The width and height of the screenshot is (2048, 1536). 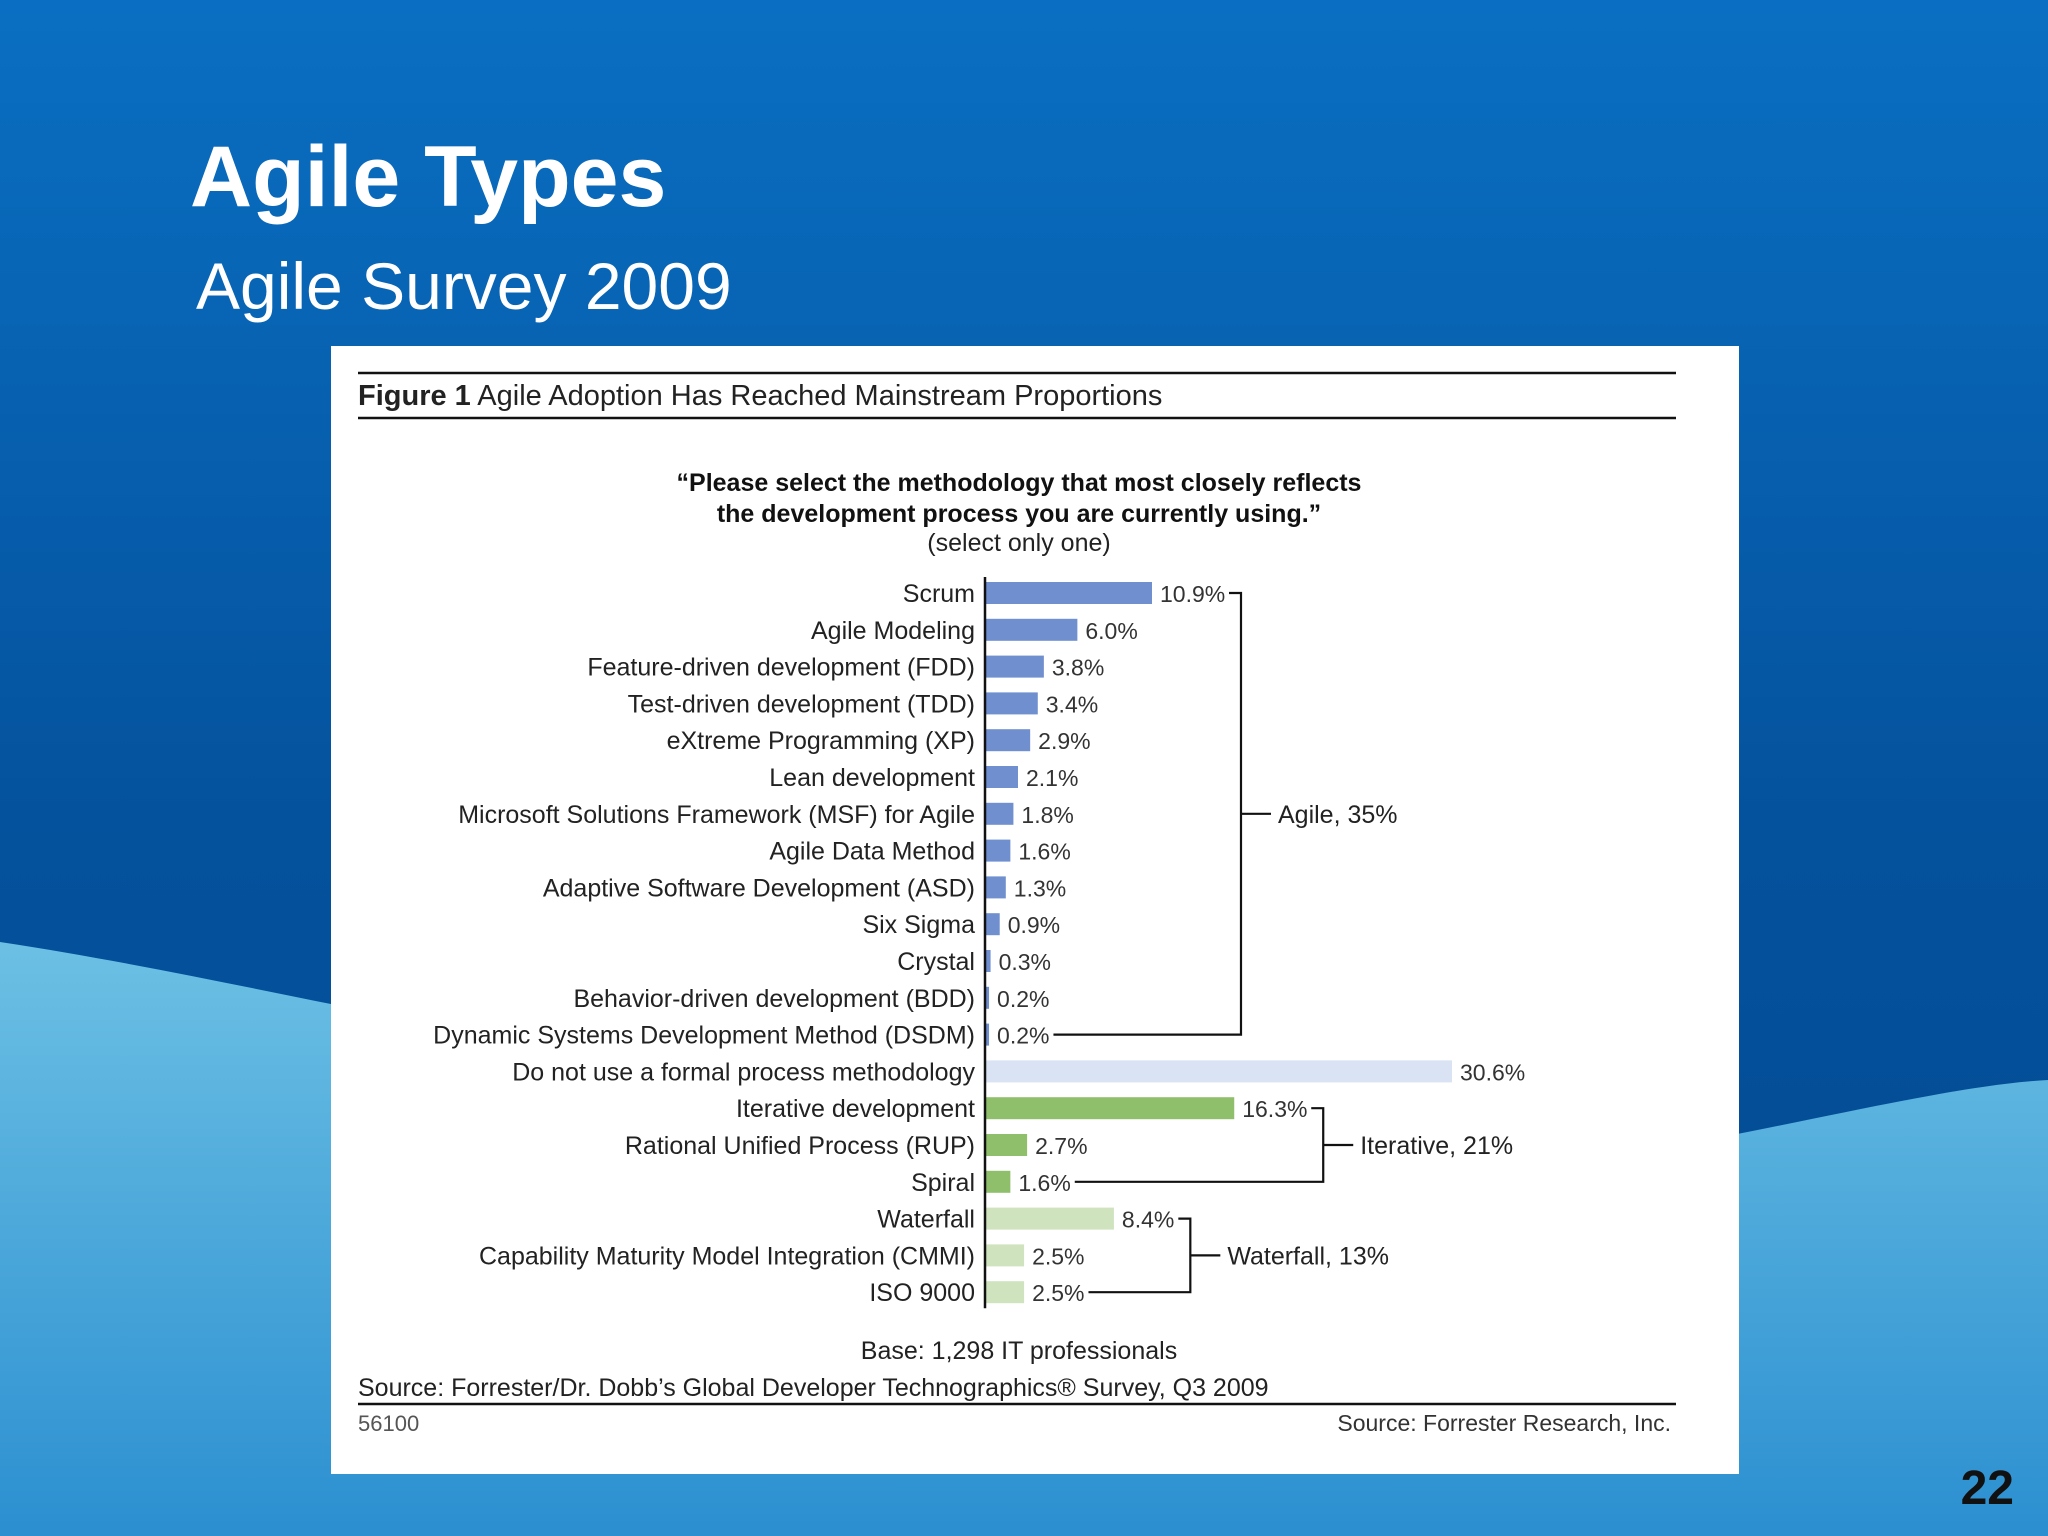 I want to click on value-label: 3.8%, so click(x=1078, y=668).